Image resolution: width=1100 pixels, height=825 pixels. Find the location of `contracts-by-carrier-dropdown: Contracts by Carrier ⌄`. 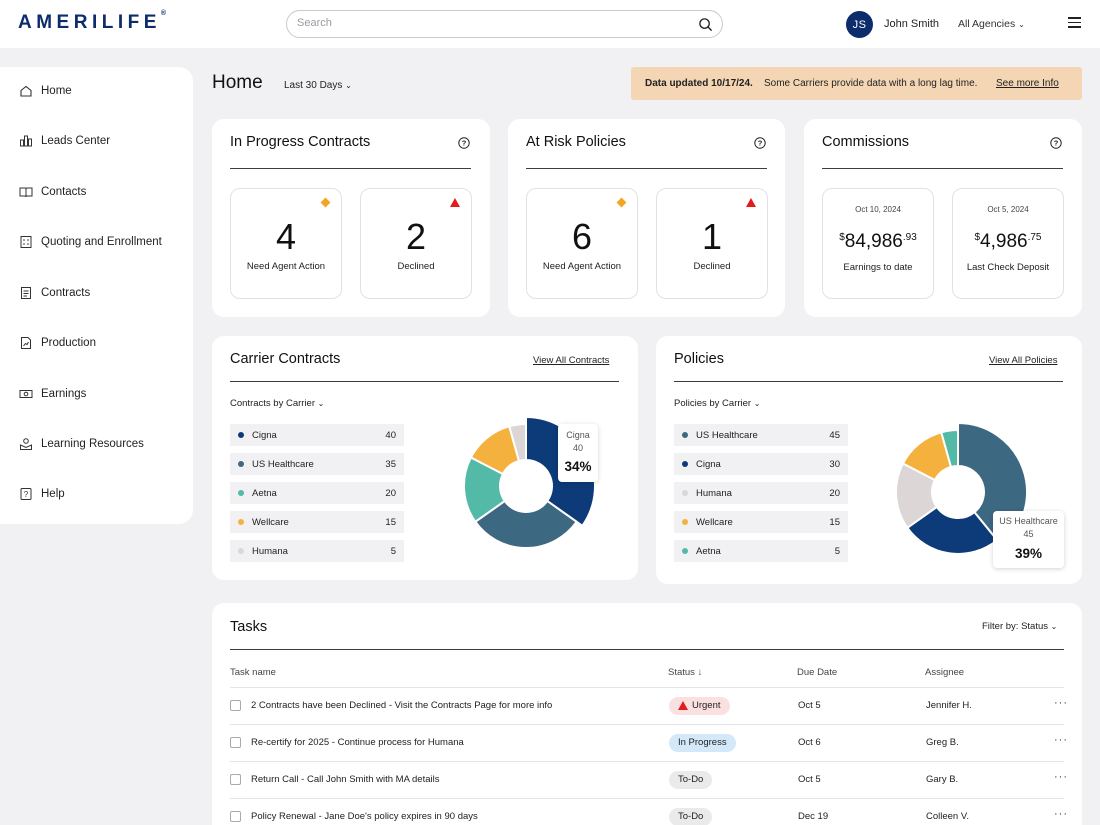

contracts-by-carrier-dropdown: Contracts by Carrier ⌄ is located at coordinates (277, 403).